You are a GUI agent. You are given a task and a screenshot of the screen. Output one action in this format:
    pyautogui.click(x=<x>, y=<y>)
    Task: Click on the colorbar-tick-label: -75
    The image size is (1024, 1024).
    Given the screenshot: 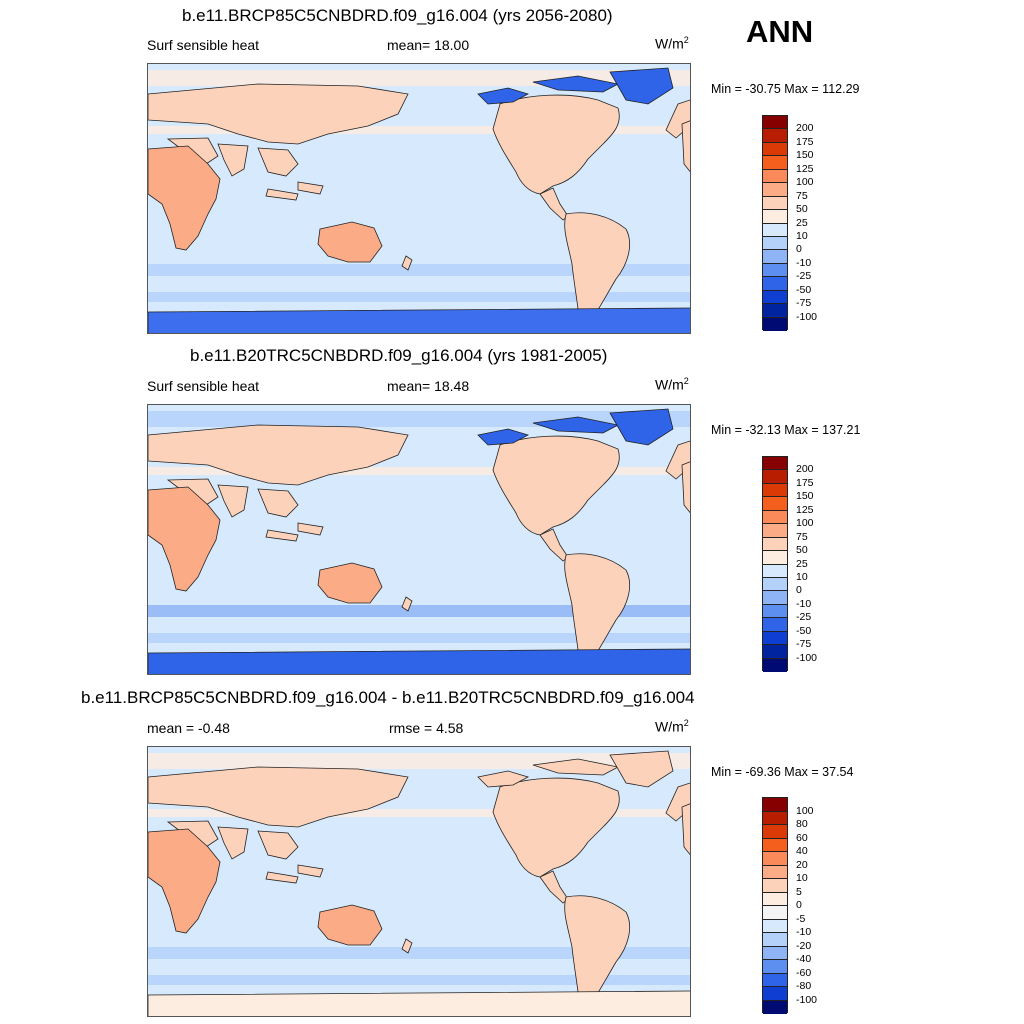 What is the action you would take?
    pyautogui.click(x=804, y=303)
    